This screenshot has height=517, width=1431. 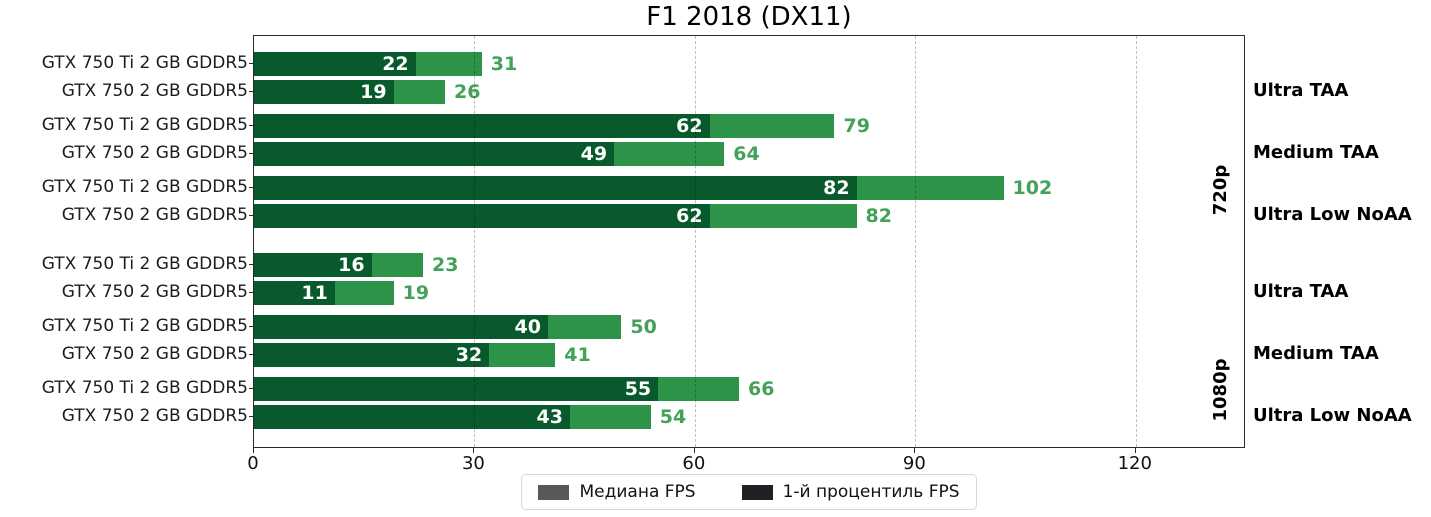 I want to click on bar-row: 43 54, so click(x=470, y=417).